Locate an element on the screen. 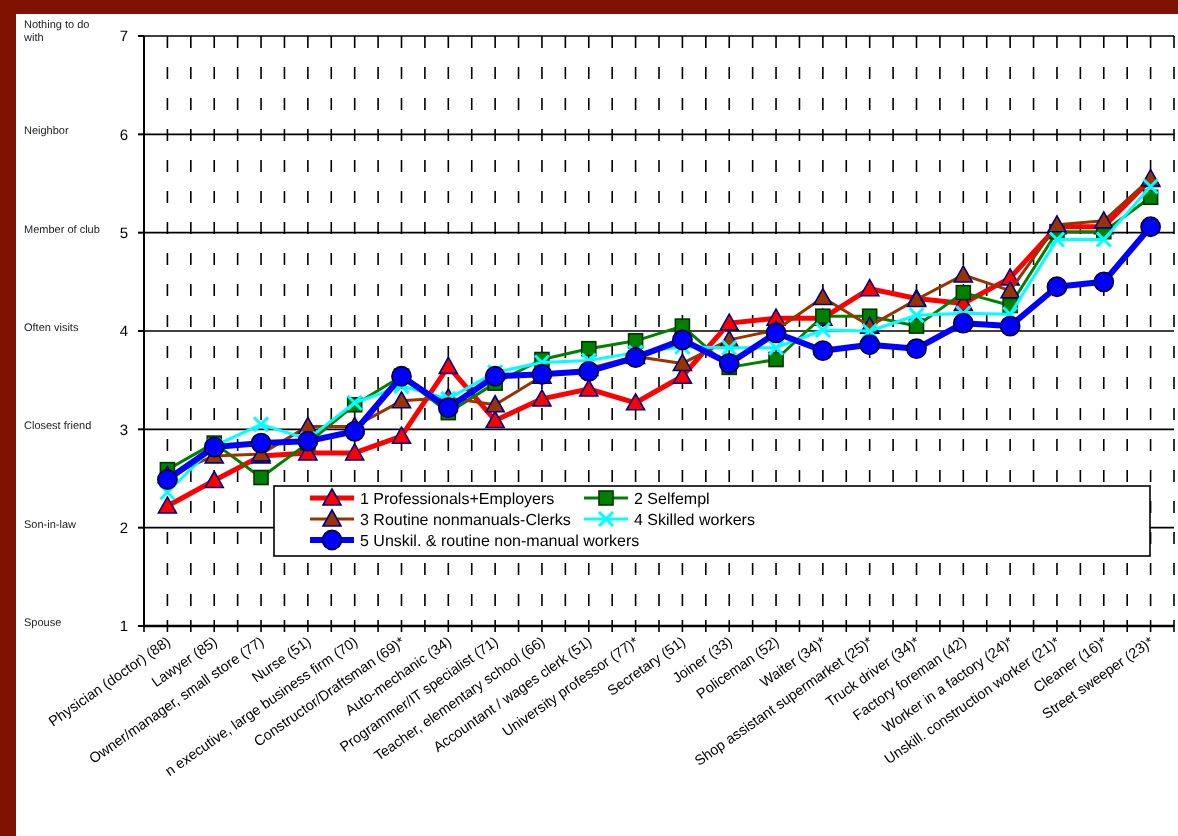  legend-label: 5 Unskil. & routine non-manual workers is located at coordinates (500, 540).